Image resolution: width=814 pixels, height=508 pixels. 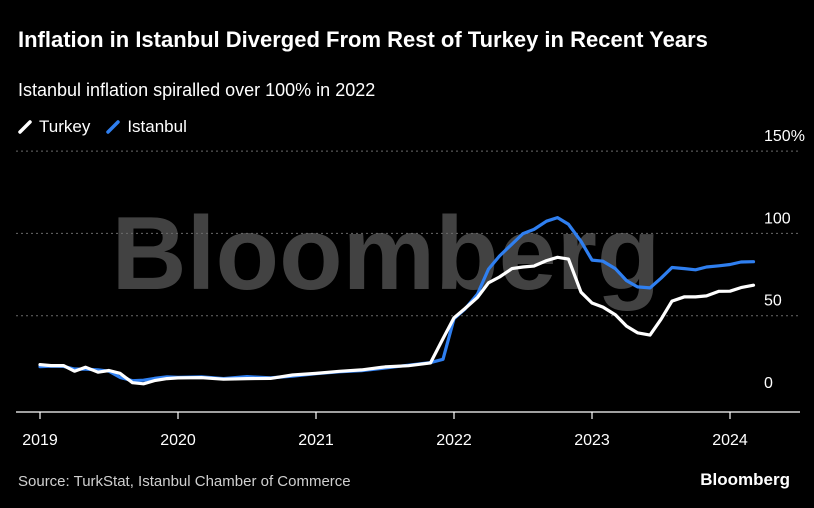 I want to click on legend-item-turkey: Turkey, so click(x=54, y=127).